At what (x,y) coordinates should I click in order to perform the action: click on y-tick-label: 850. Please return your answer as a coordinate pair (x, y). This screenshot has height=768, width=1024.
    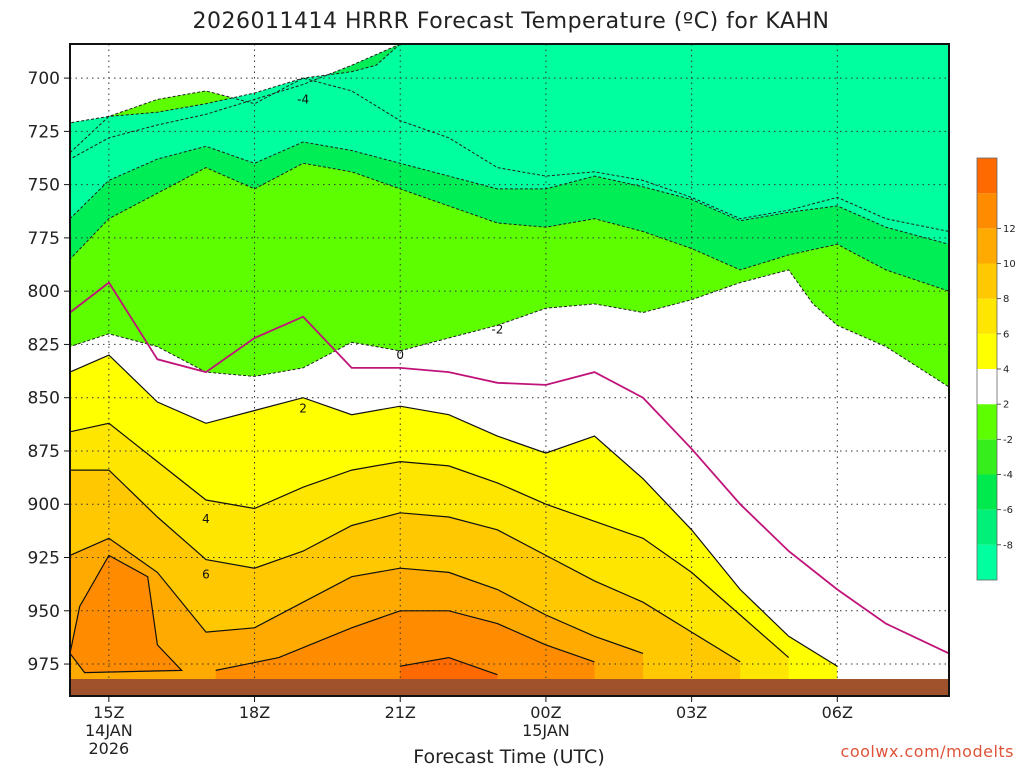
    Looking at the image, I should click on (44, 399).